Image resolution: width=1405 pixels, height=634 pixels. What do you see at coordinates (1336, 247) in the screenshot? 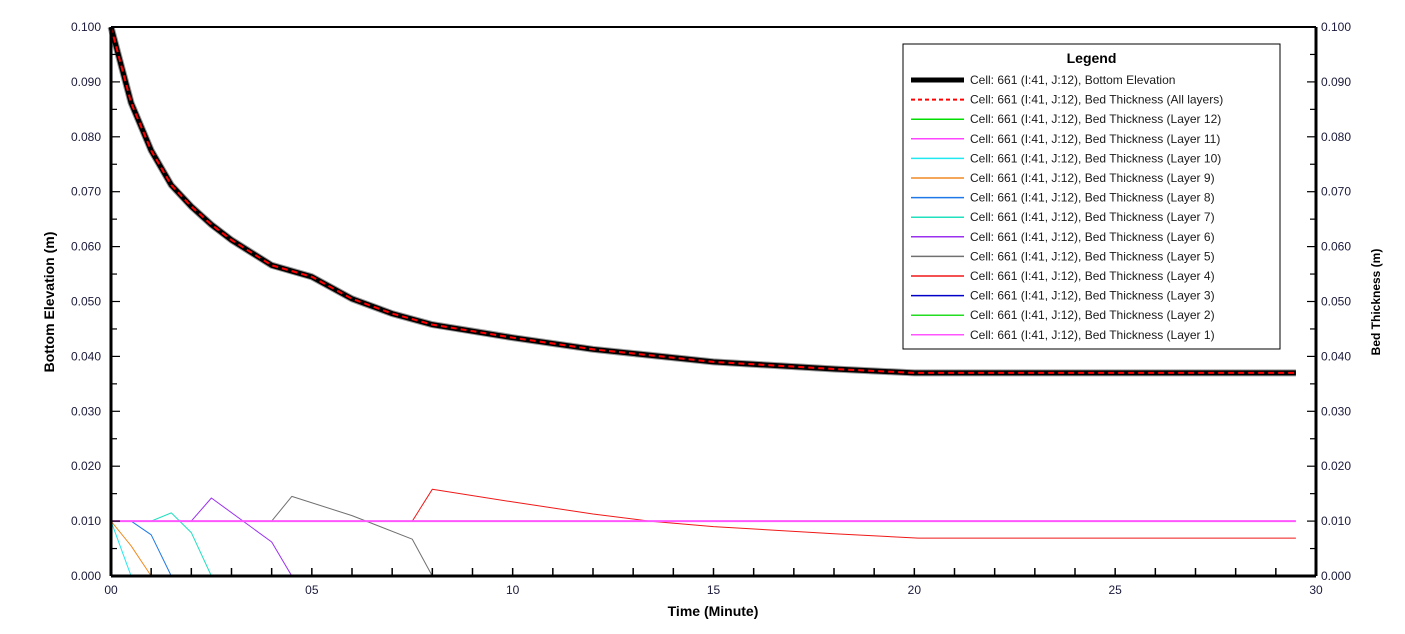
I see `y2-tick-label: 0.060` at bounding box center [1336, 247].